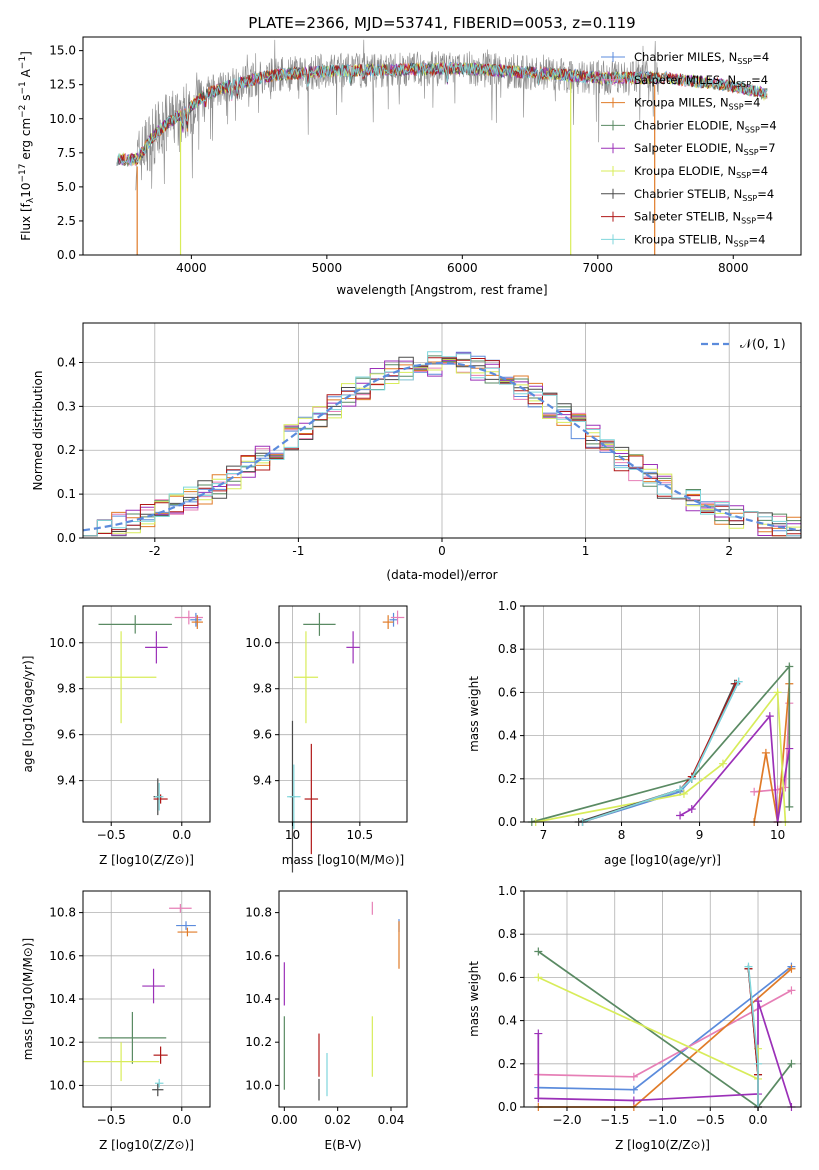 Image resolution: width=819 pixels, height=1170 pixels. What do you see at coordinates (62, 1042) in the screenshot?
I see `y-tick-label: 10.2` at bounding box center [62, 1042].